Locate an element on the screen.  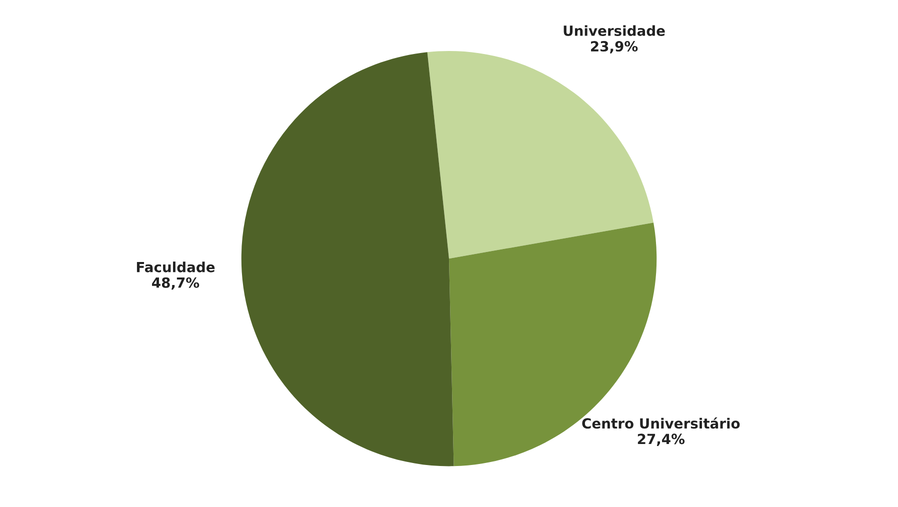
data-label: 27,4% is located at coordinates (661, 440).